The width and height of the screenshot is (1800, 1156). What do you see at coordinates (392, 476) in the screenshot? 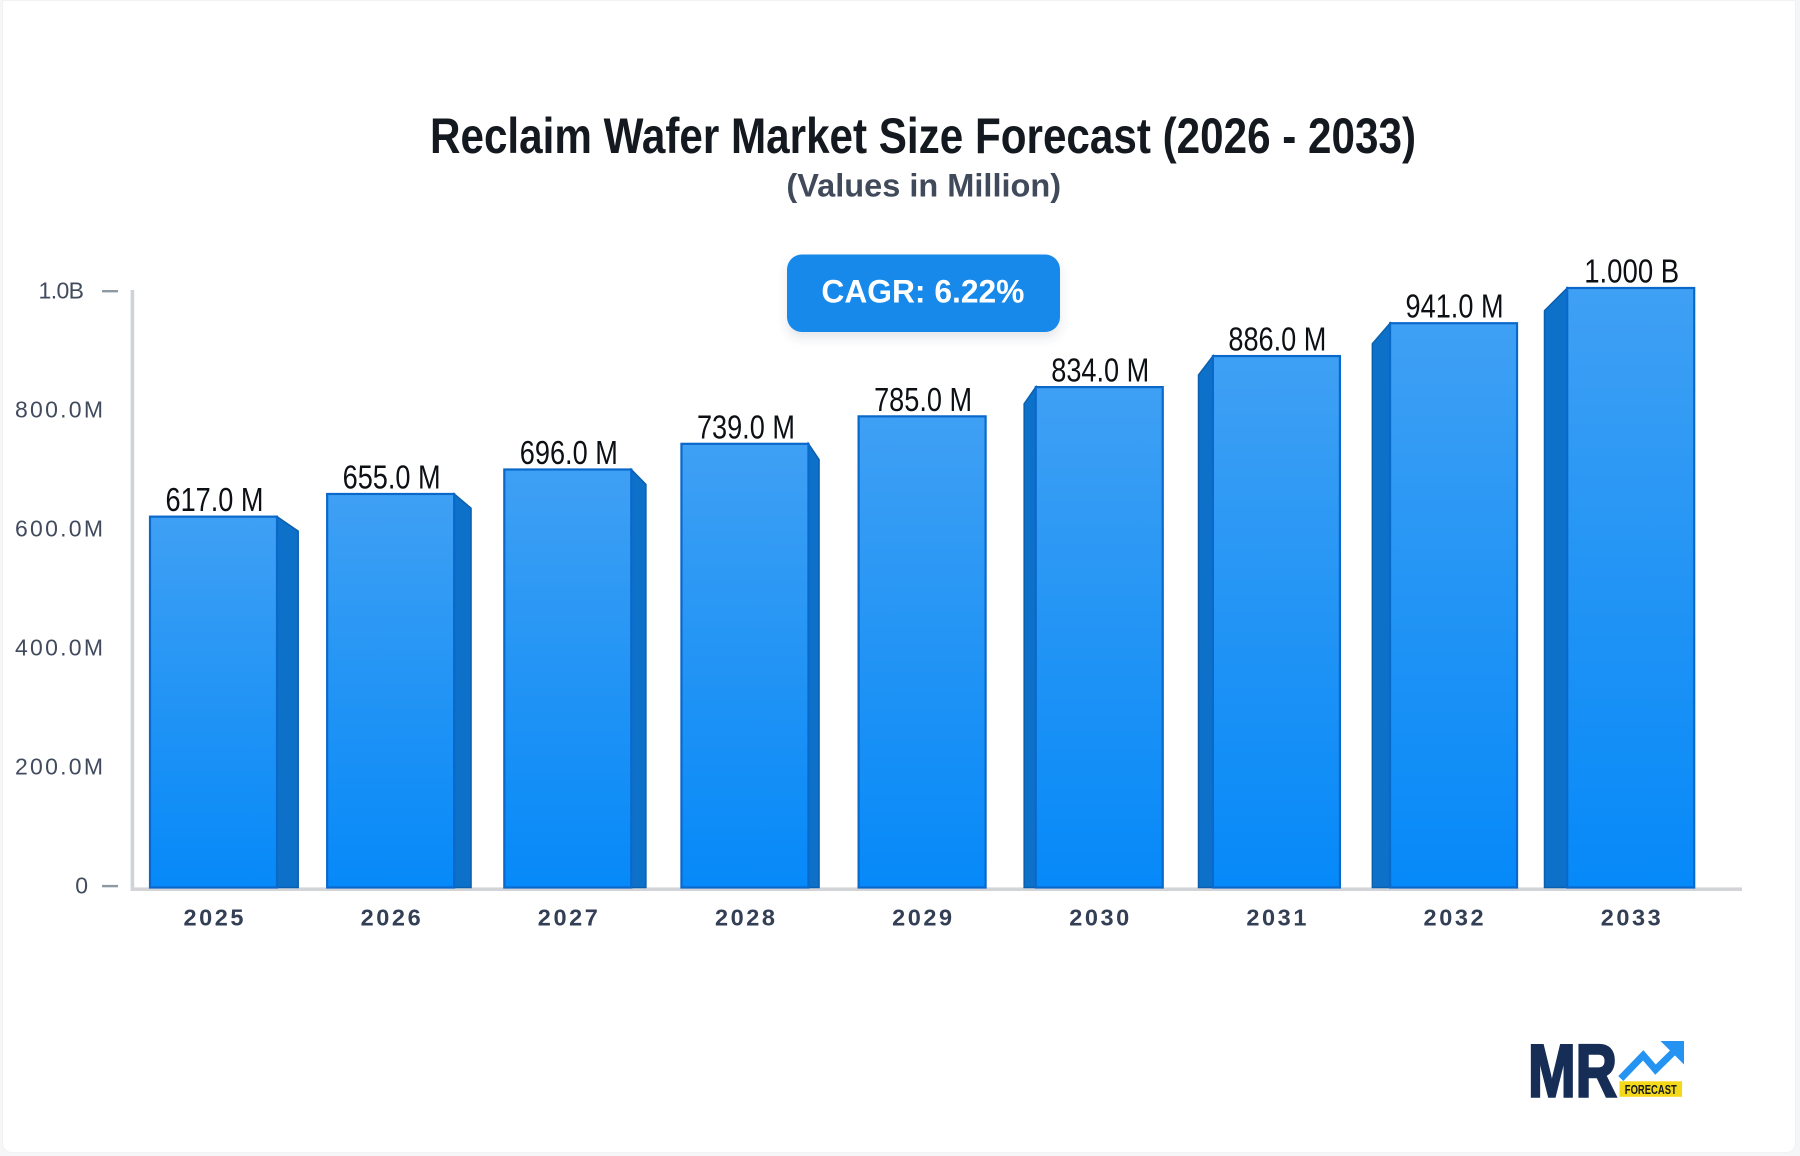
I see `svg-text: 655.0 M` at bounding box center [392, 476].